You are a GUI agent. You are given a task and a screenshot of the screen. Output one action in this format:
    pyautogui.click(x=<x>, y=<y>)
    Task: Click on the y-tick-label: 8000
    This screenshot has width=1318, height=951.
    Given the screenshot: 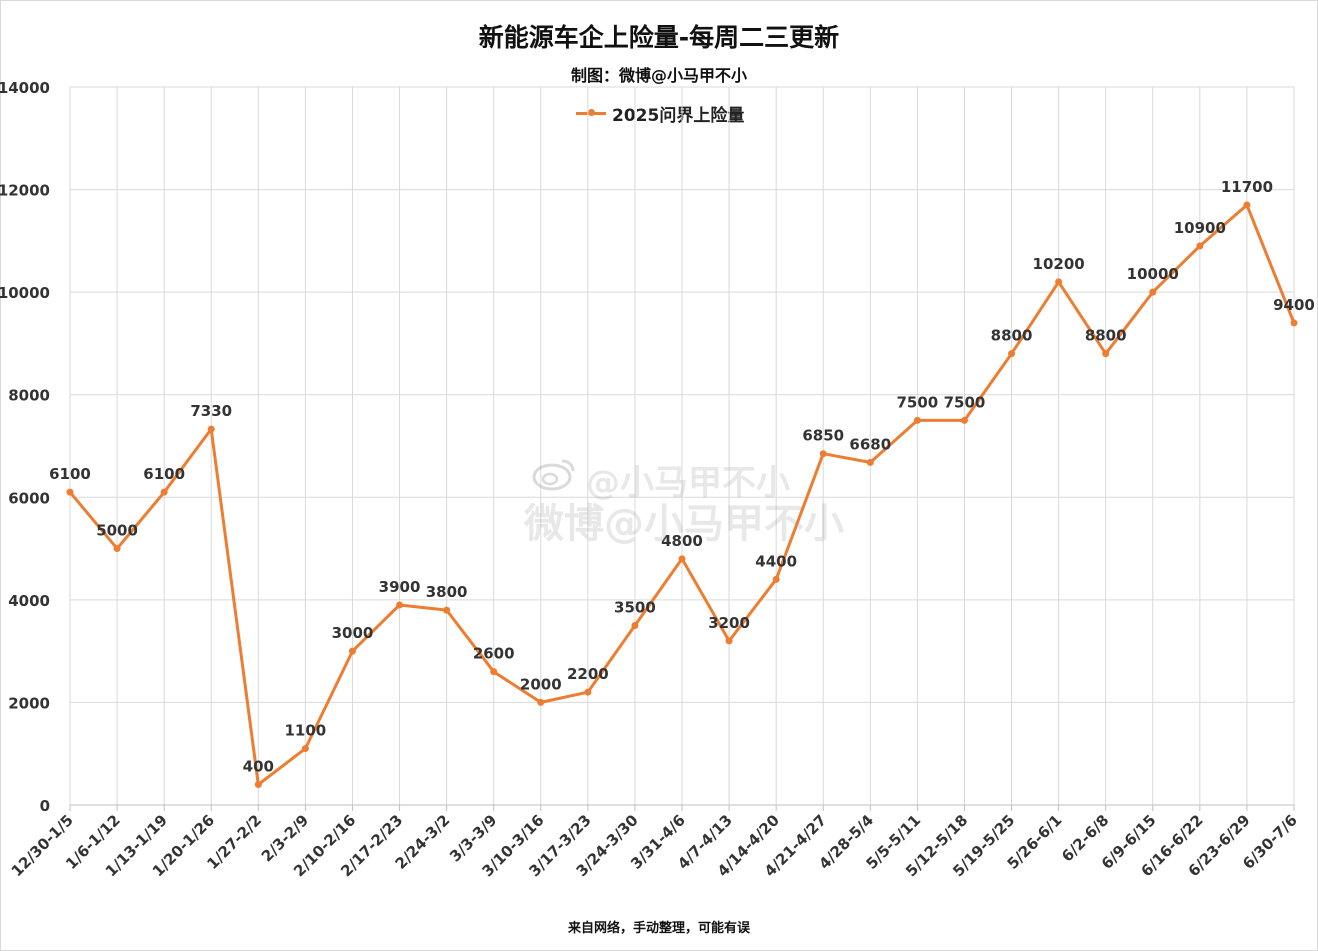 What is the action you would take?
    pyautogui.click(x=29, y=396)
    